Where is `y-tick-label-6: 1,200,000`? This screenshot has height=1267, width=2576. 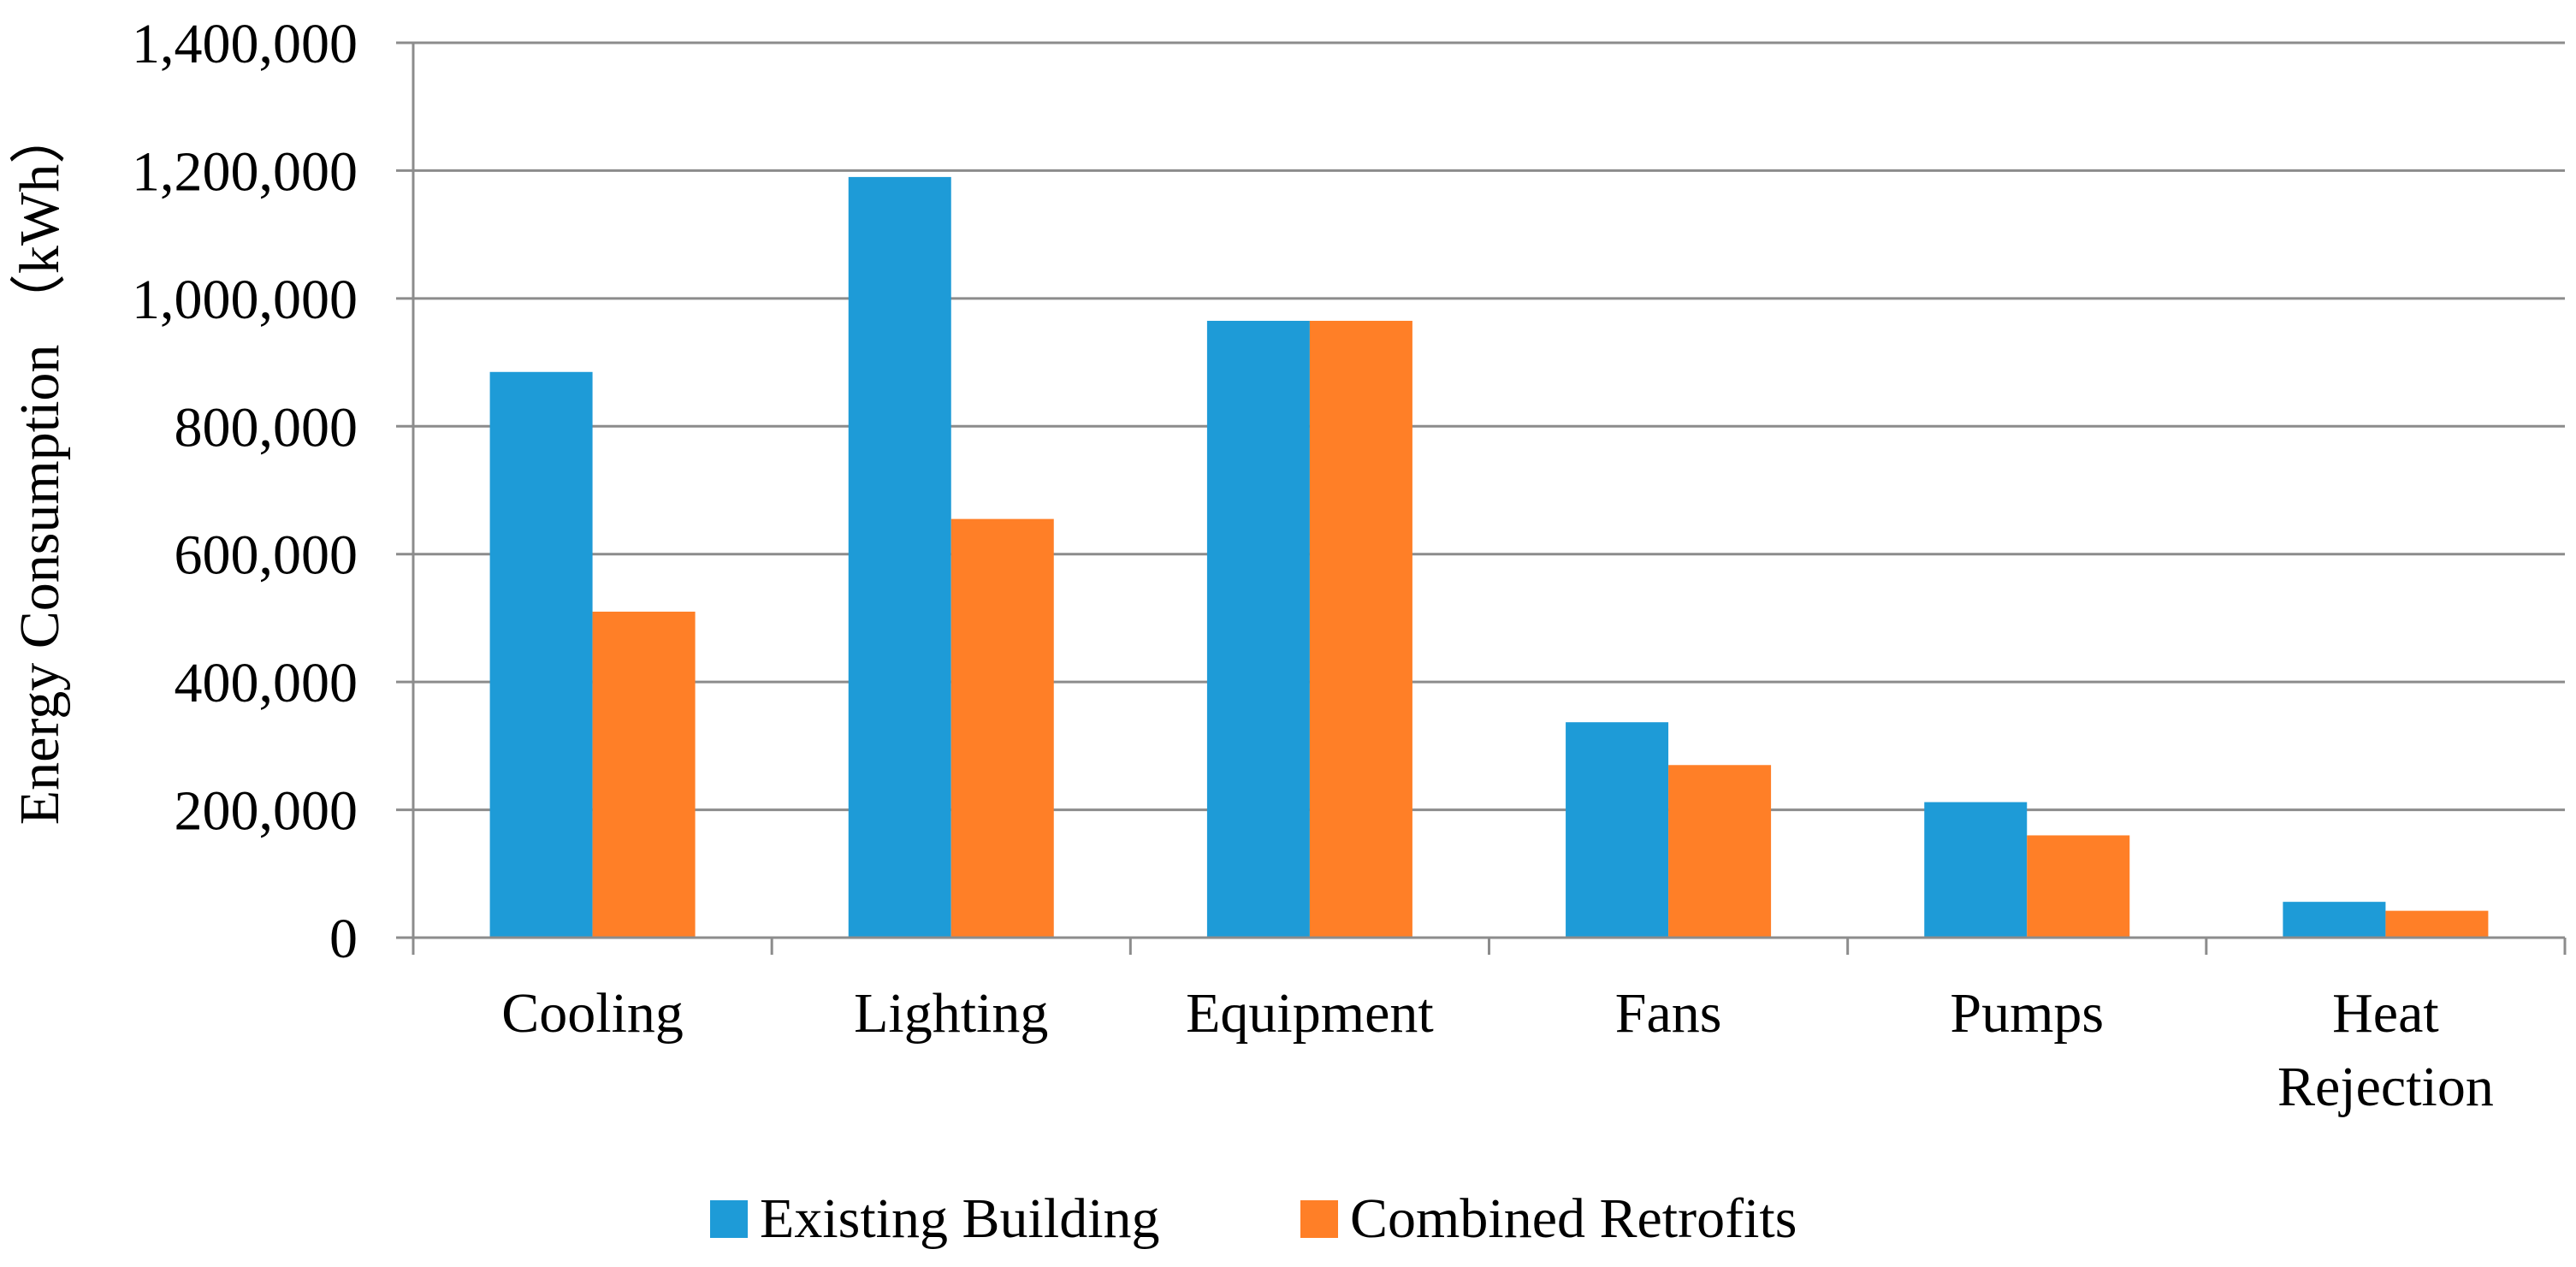 y-tick-label-6: 1,200,000 is located at coordinates (245, 171).